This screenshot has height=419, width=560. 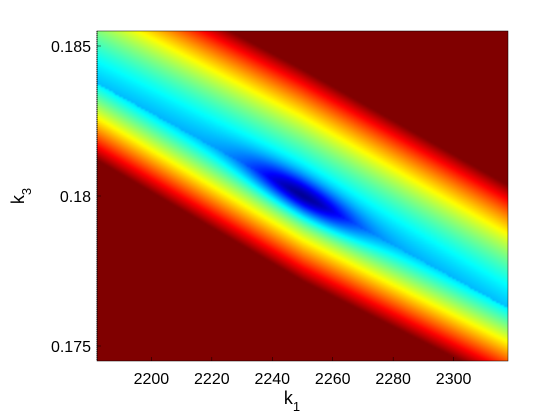 I want to click on x-axis-ticks: 2200 2220 2240 2260 2280 2300, so click(x=303, y=372).